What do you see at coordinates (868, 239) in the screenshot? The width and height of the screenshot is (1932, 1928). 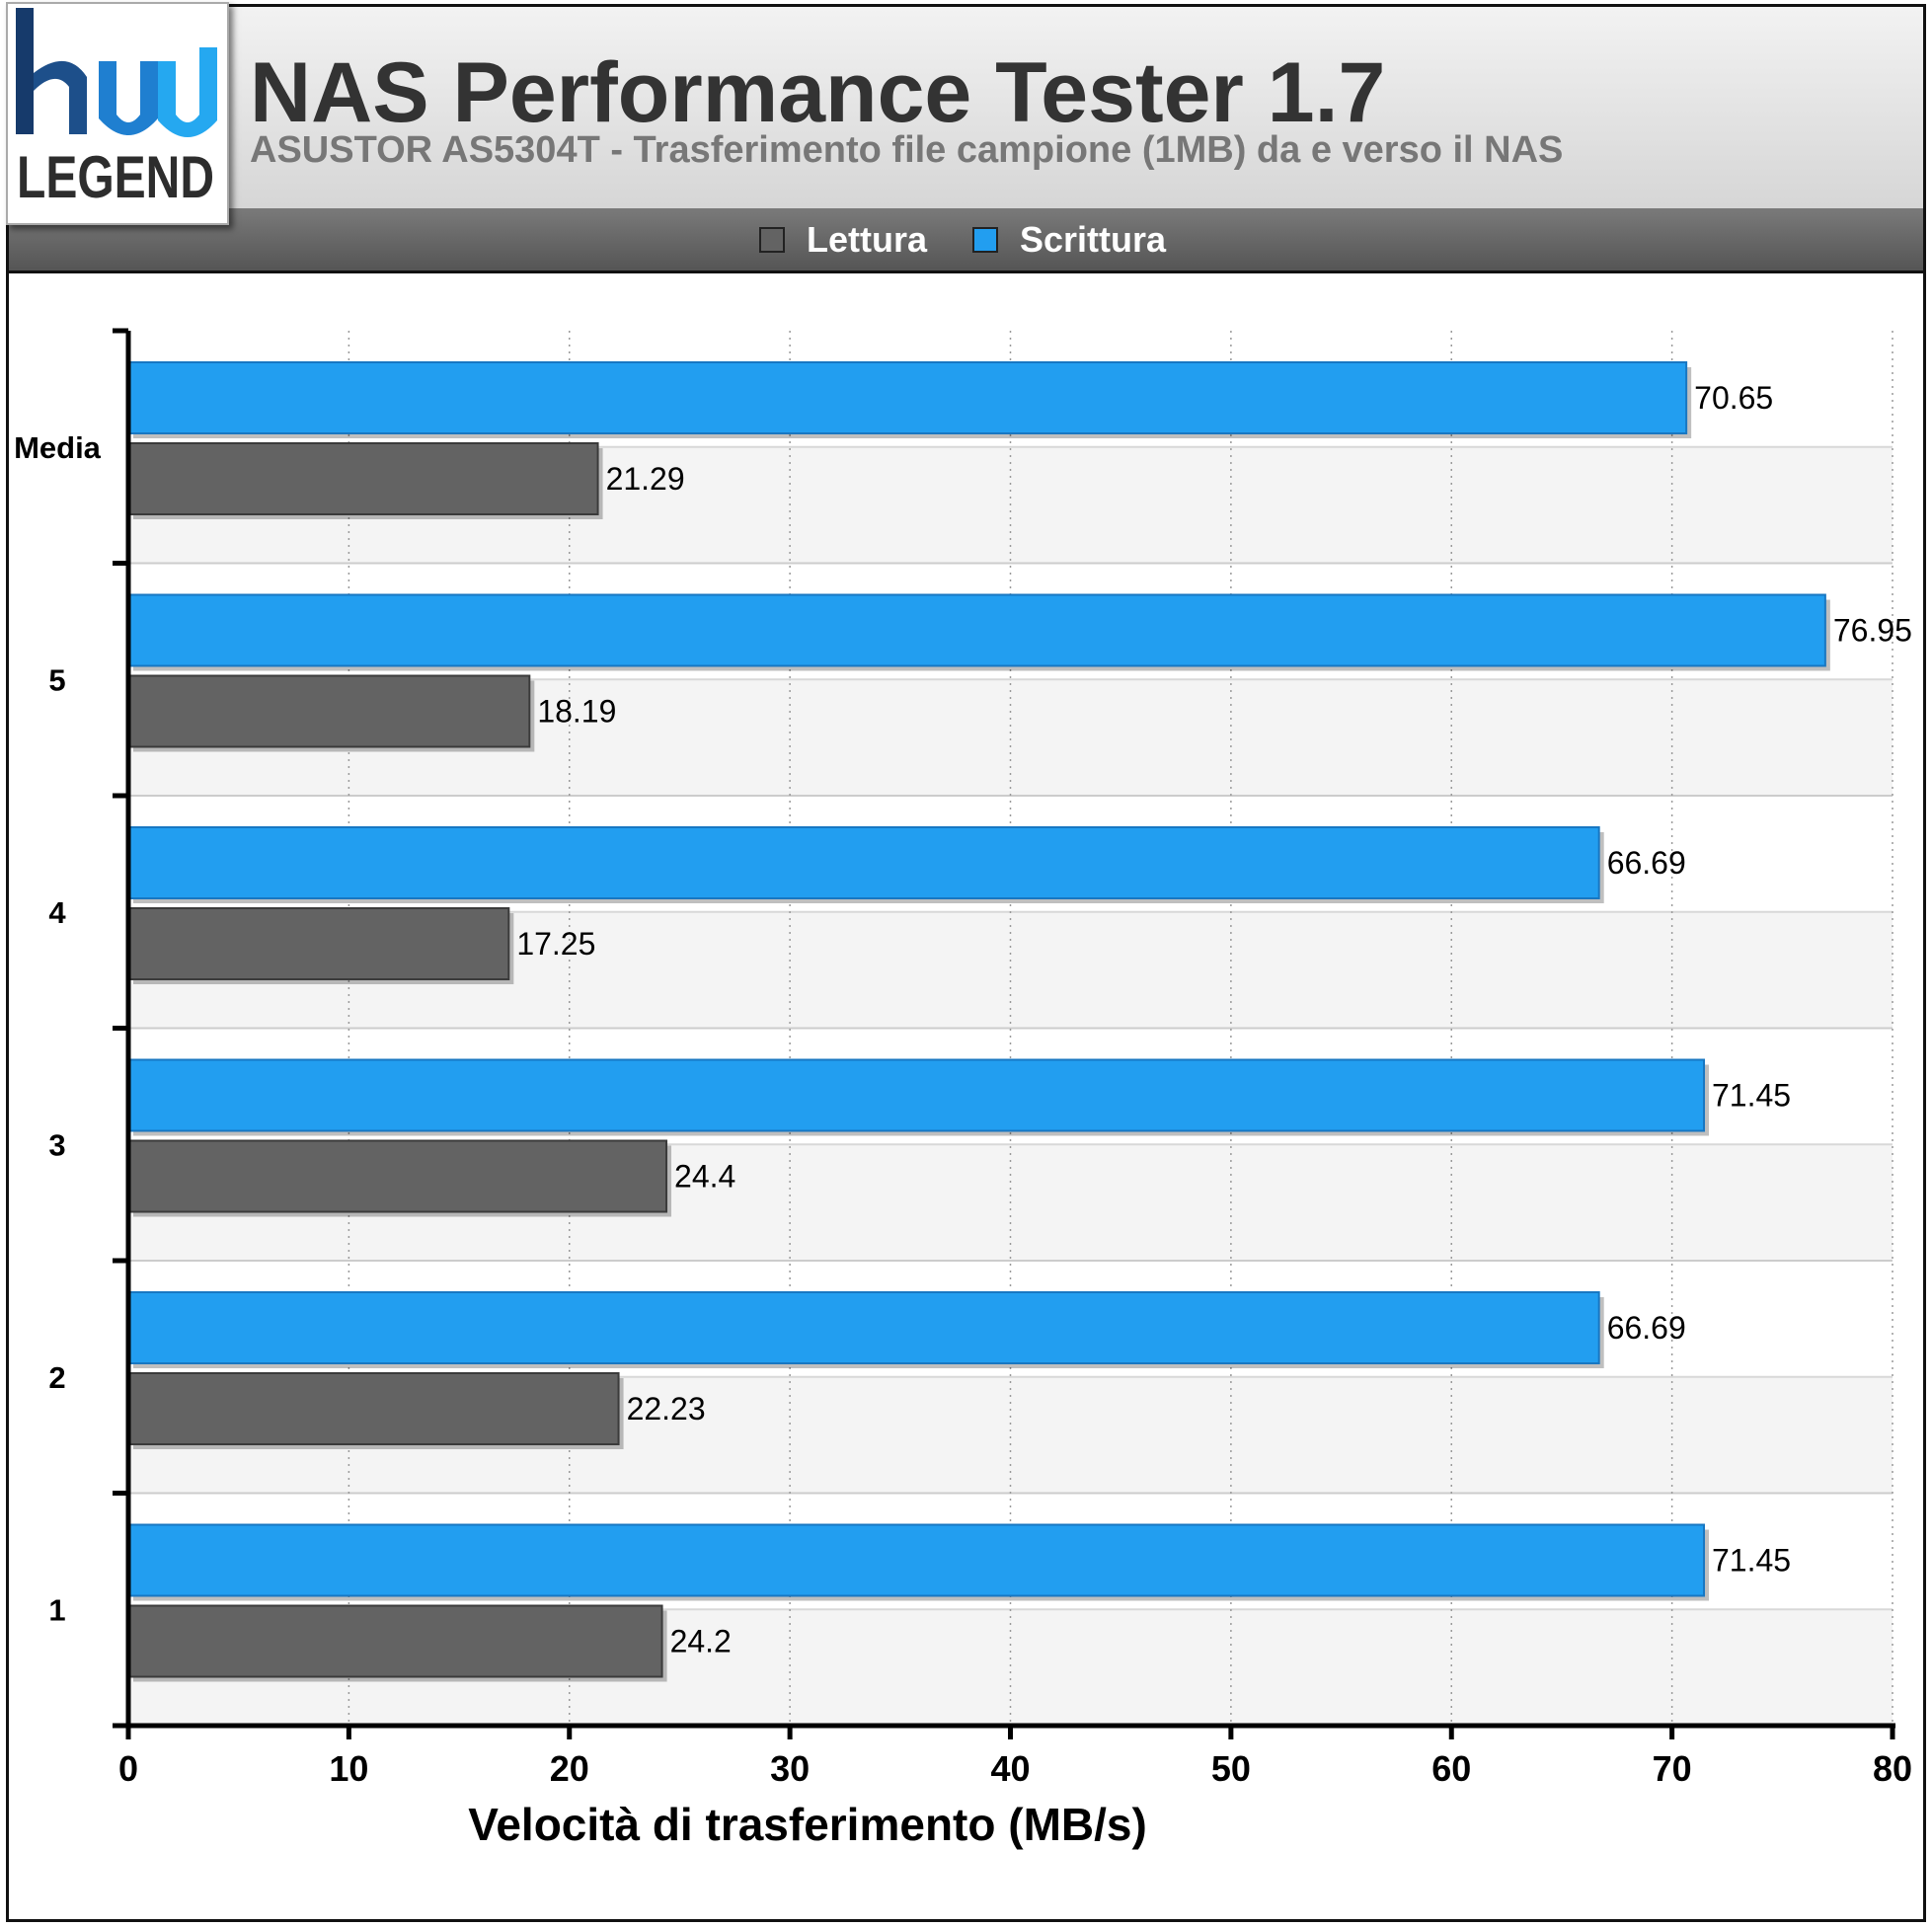 I see `legend-label-lettura: Lettura` at bounding box center [868, 239].